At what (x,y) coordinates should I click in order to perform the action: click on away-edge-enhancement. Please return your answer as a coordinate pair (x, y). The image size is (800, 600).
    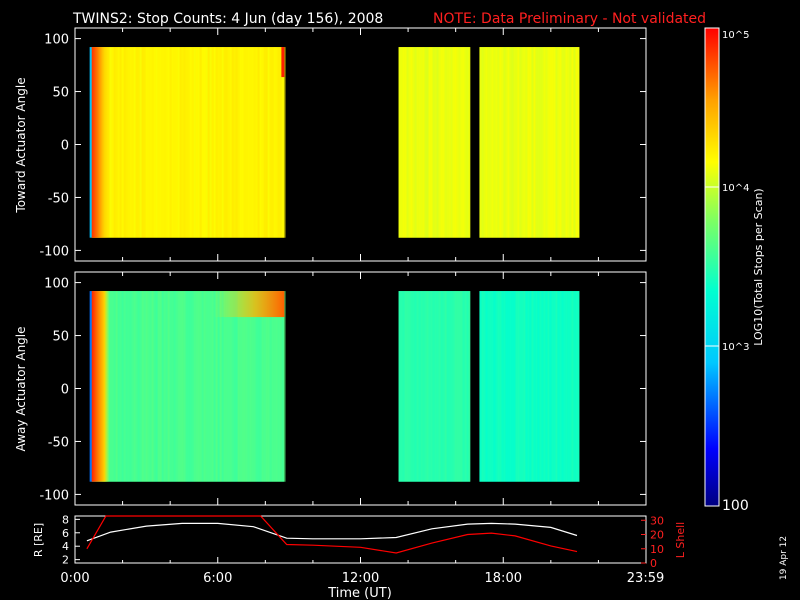
    Looking at the image, I should click on (100, 386).